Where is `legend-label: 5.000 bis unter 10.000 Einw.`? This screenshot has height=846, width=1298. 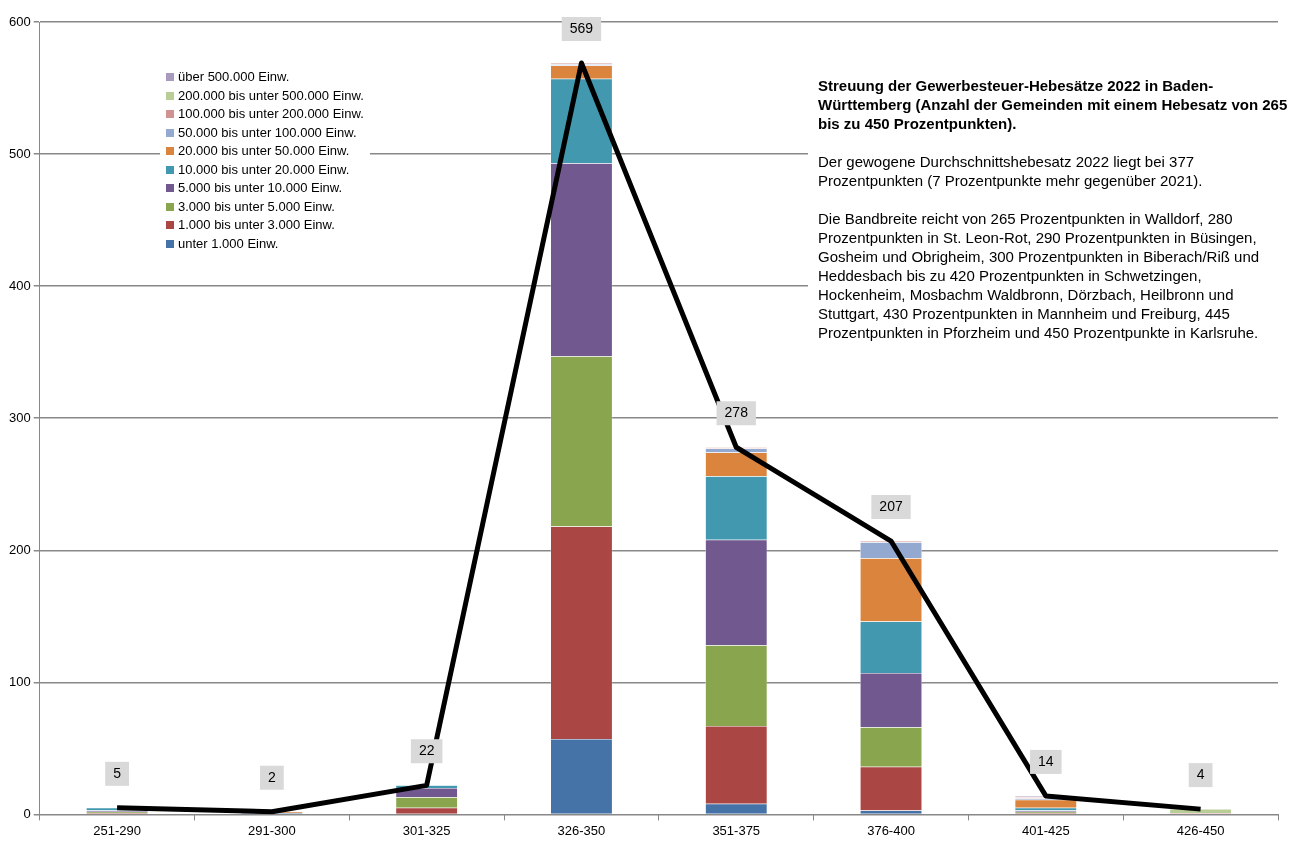
legend-label: 5.000 bis unter 10.000 Einw. is located at coordinates (260, 188).